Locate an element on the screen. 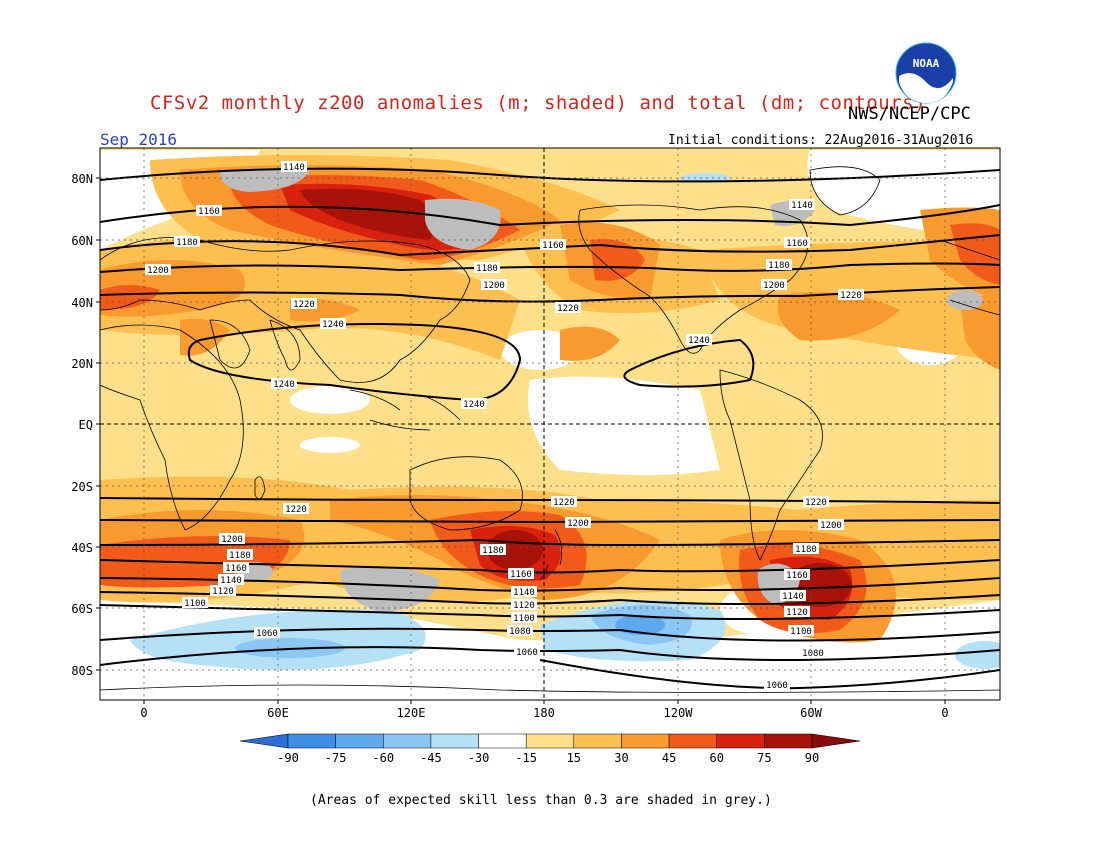 The height and width of the screenshot is (850, 1100). contour-label: 1080 is located at coordinates (813, 653).